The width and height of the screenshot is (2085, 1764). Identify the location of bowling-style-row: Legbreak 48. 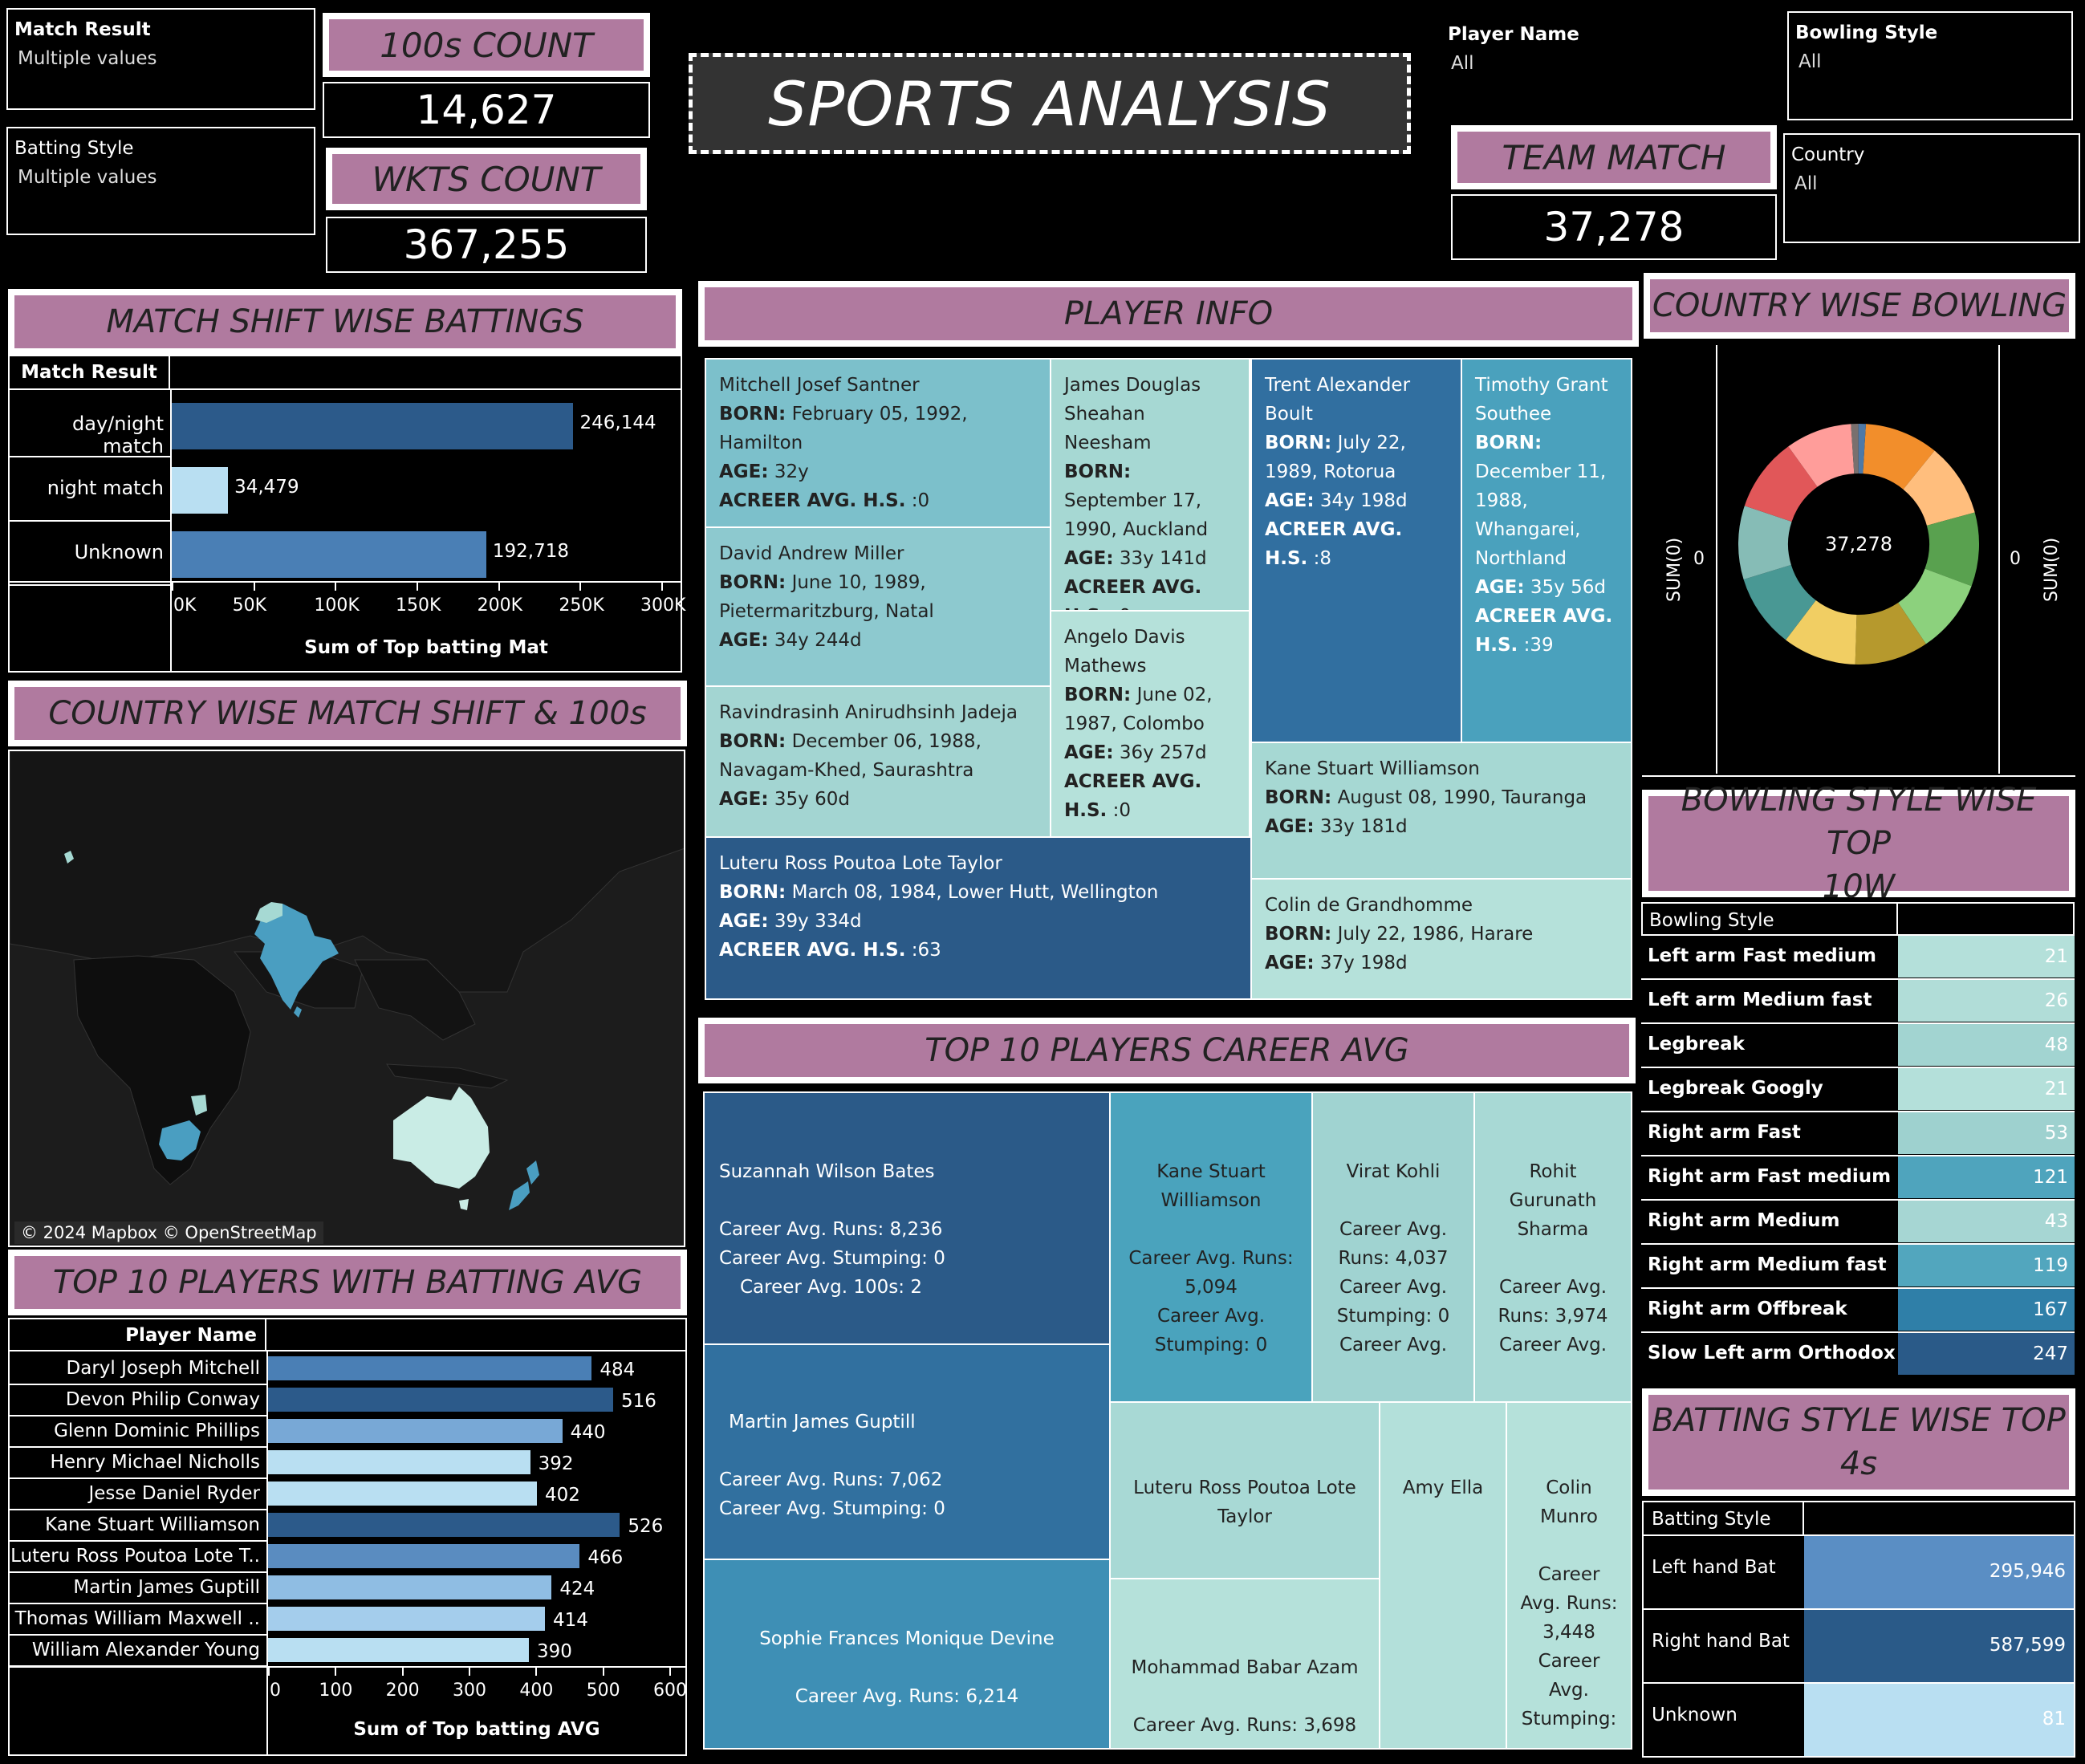
(1858, 1044).